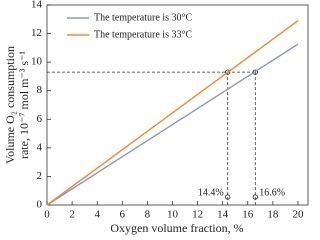 The height and width of the screenshot is (240, 320). I want to click on x-tick-label: 8, so click(148, 215).